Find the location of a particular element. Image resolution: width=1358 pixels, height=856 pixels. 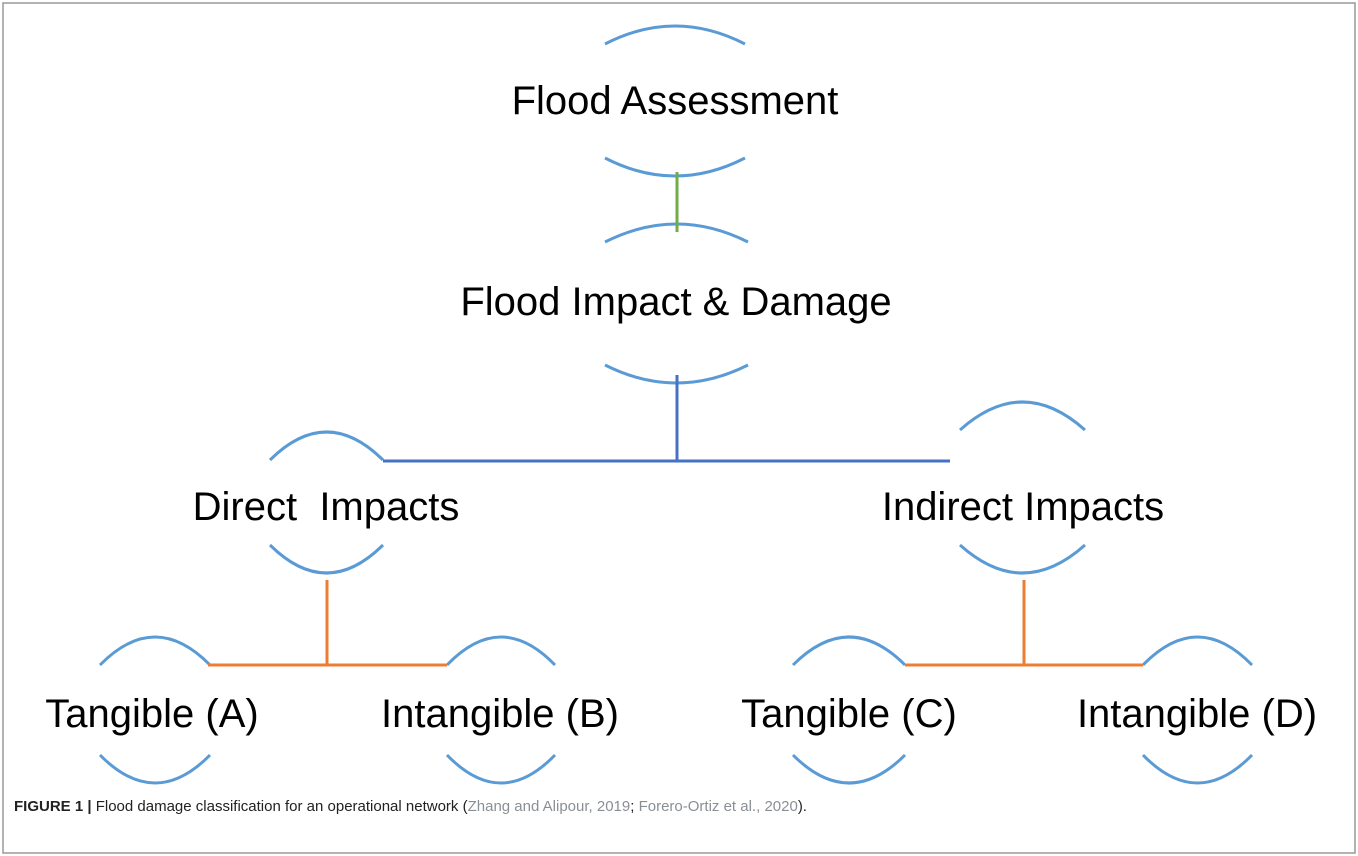

node-label: Tangible (A) is located at coordinates (151, 714).